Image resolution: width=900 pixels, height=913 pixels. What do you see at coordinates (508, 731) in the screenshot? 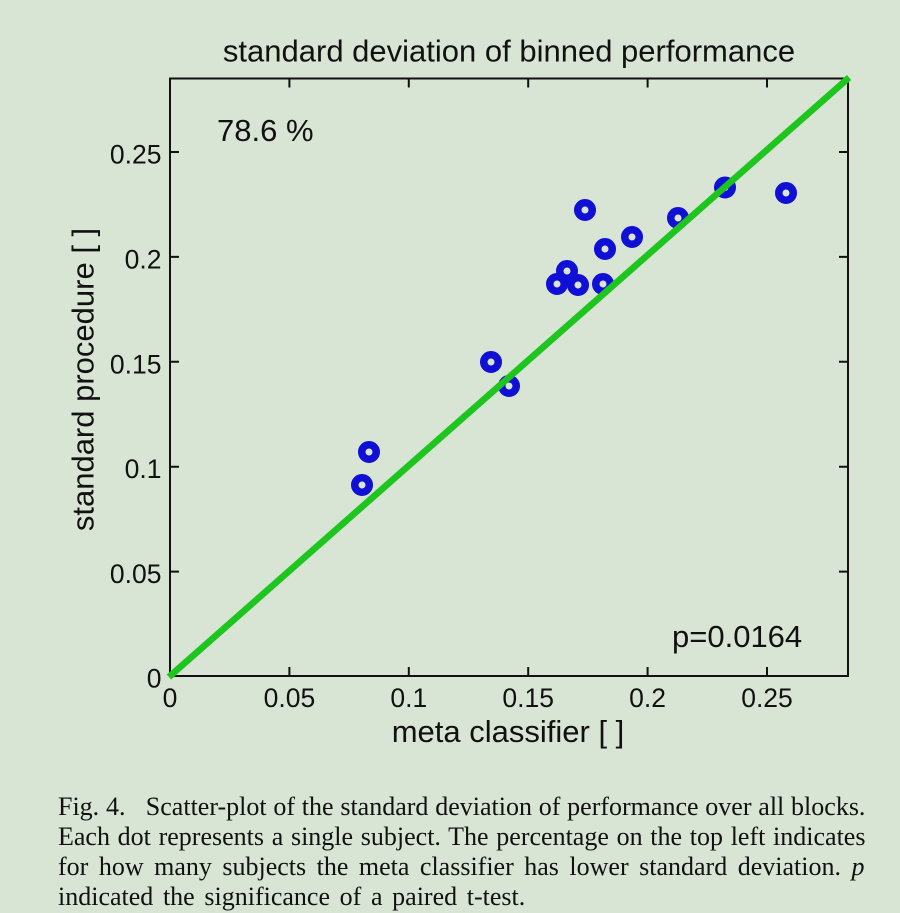
I see `svg-text: meta classifier [ ]` at bounding box center [508, 731].